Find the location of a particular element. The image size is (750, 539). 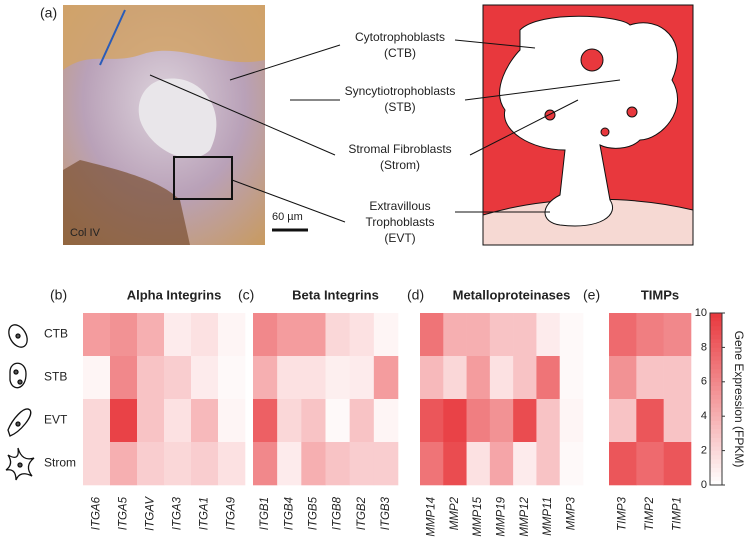

schematic is located at coordinates (588, 125).